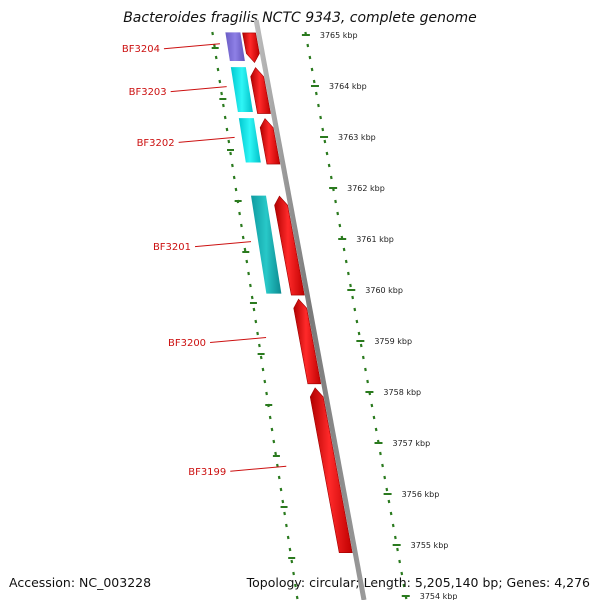  Describe the element at coordinates (80, 582) in the screenshot. I see `accession-text: Accession: NC_003228` at that location.